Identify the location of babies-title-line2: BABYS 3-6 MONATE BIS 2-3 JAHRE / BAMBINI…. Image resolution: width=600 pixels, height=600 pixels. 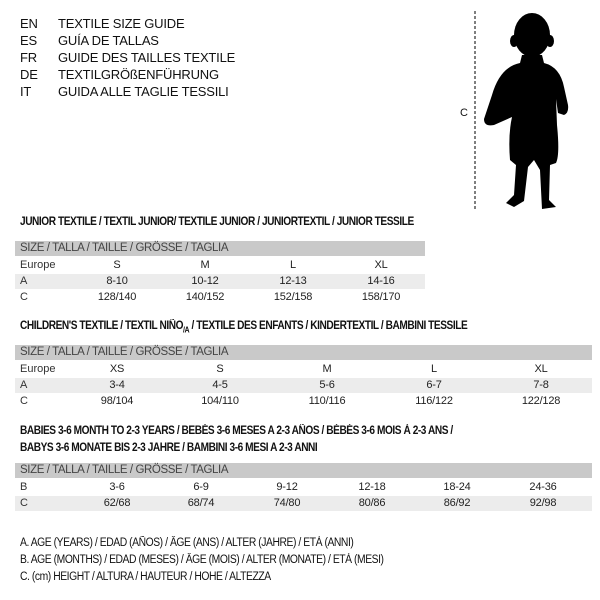
(169, 448).